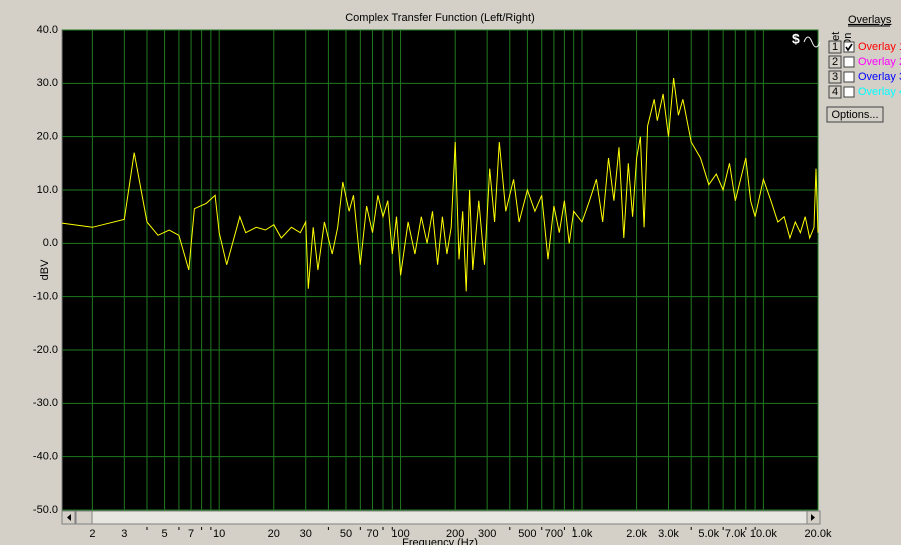  I want to click on scroll-left-arrow, so click(69, 517).